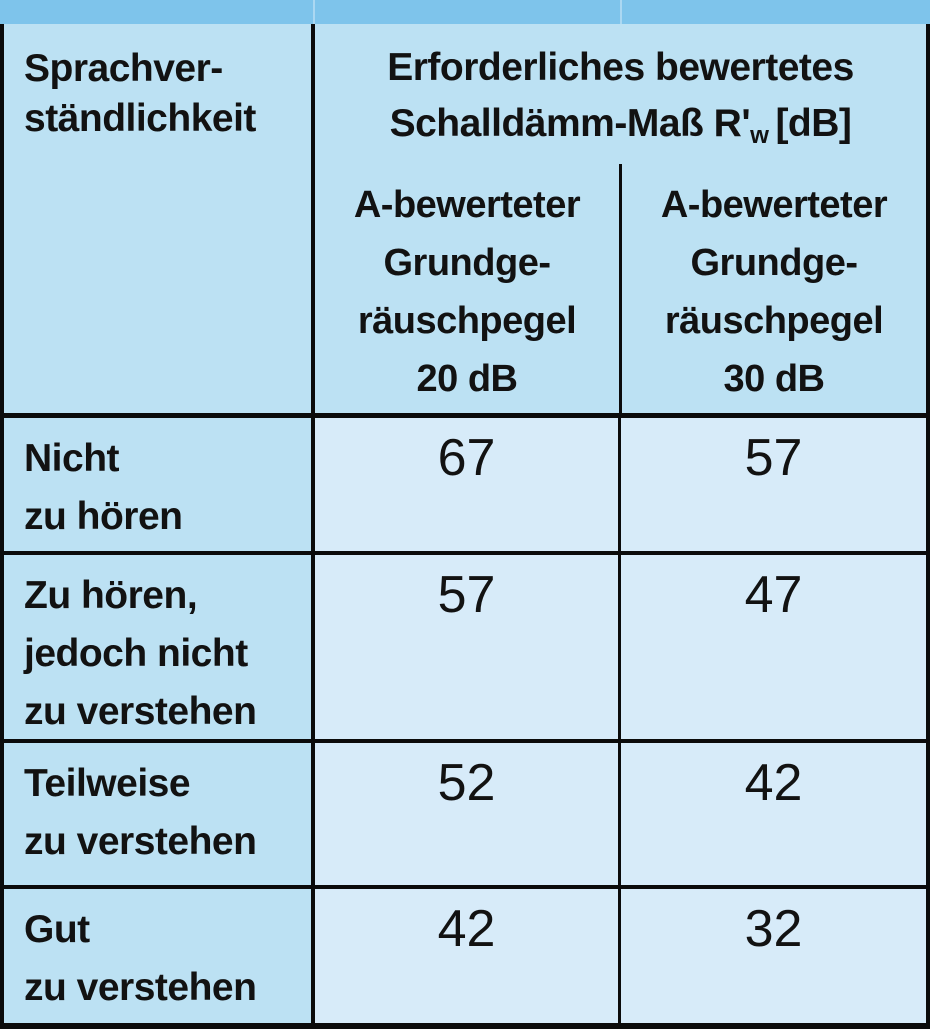 This screenshot has width=930, height=1029. What do you see at coordinates (103, 516) in the screenshot?
I see `row-label-line: zu hören` at bounding box center [103, 516].